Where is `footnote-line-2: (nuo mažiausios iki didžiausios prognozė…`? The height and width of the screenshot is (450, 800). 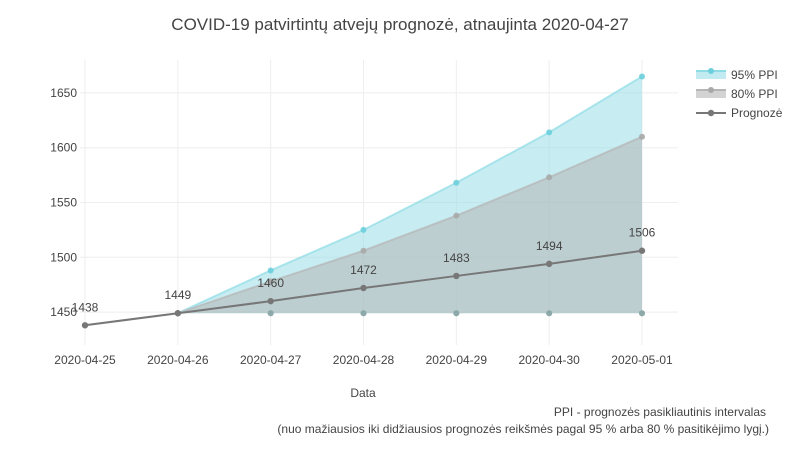 footnote-line-2: (nuo mažiausios iki didžiausios prognozė… is located at coordinates (523, 429).